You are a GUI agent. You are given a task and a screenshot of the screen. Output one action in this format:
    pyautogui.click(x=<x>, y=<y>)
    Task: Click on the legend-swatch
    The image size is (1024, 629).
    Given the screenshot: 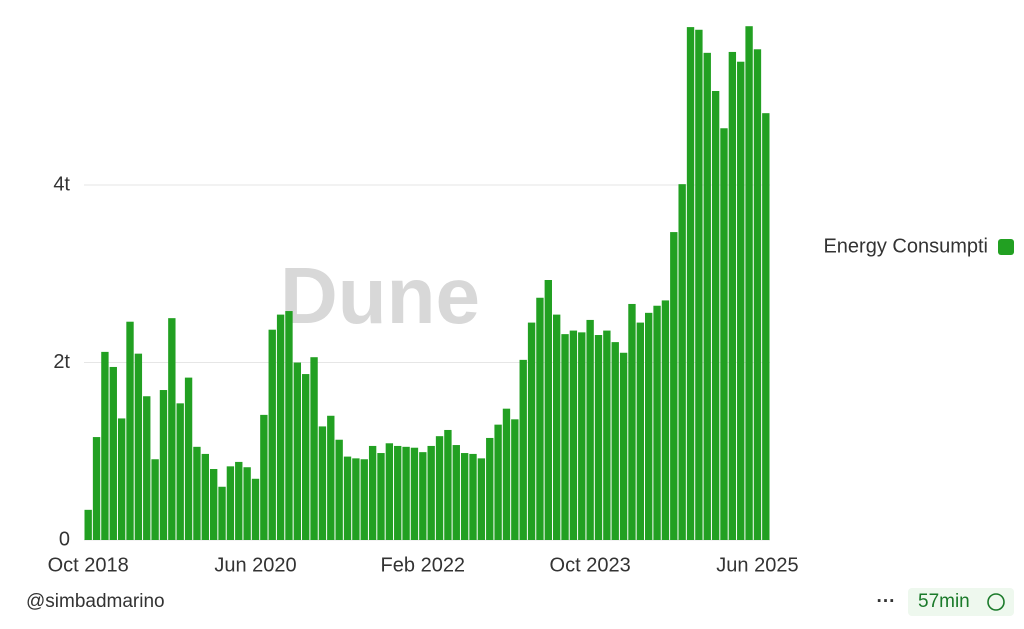 What is the action you would take?
    pyautogui.click(x=1006, y=247)
    